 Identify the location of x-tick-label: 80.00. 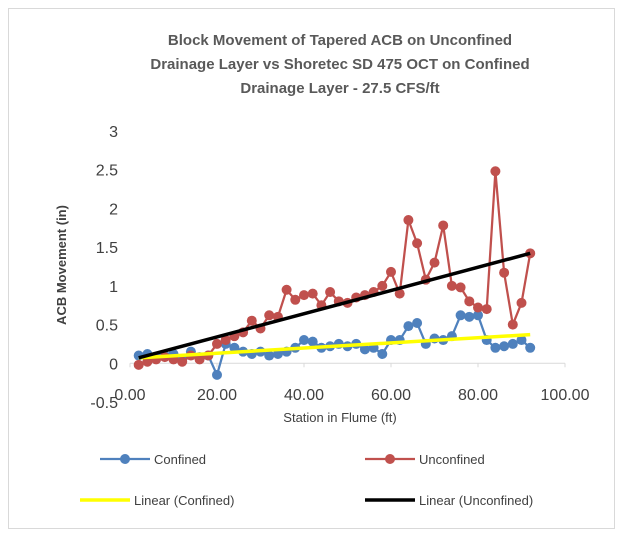
(478, 395).